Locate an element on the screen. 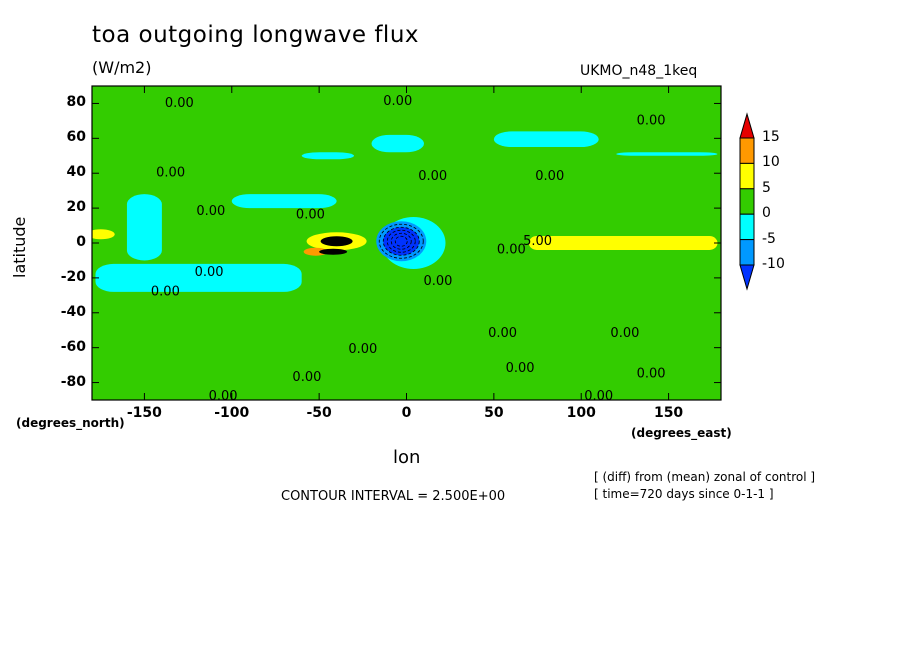  x-tick-label: 100 is located at coordinates (581, 413).